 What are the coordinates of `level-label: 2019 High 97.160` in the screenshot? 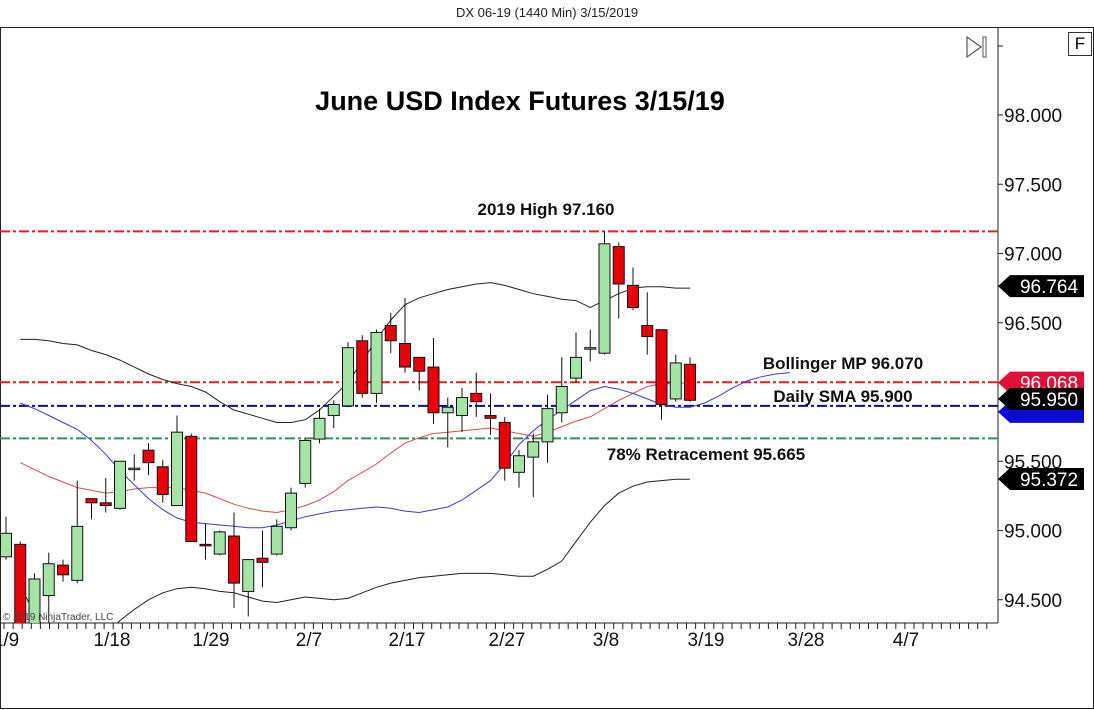 It's located at (545, 209).